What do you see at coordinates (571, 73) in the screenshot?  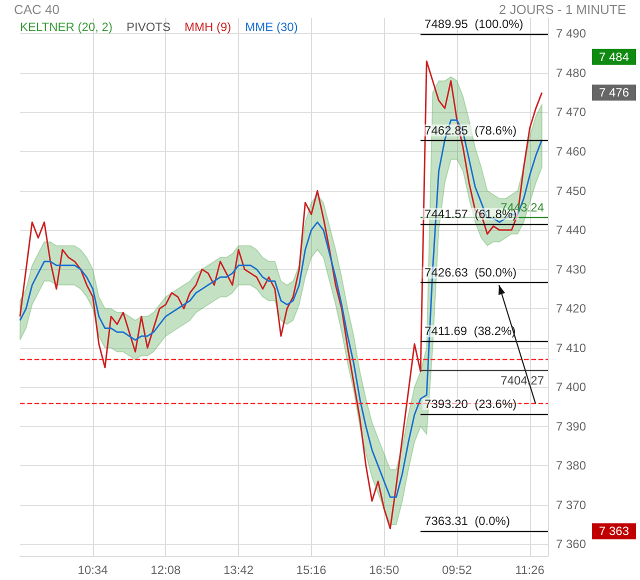 I see `y-tick-label: 7 480` at bounding box center [571, 73].